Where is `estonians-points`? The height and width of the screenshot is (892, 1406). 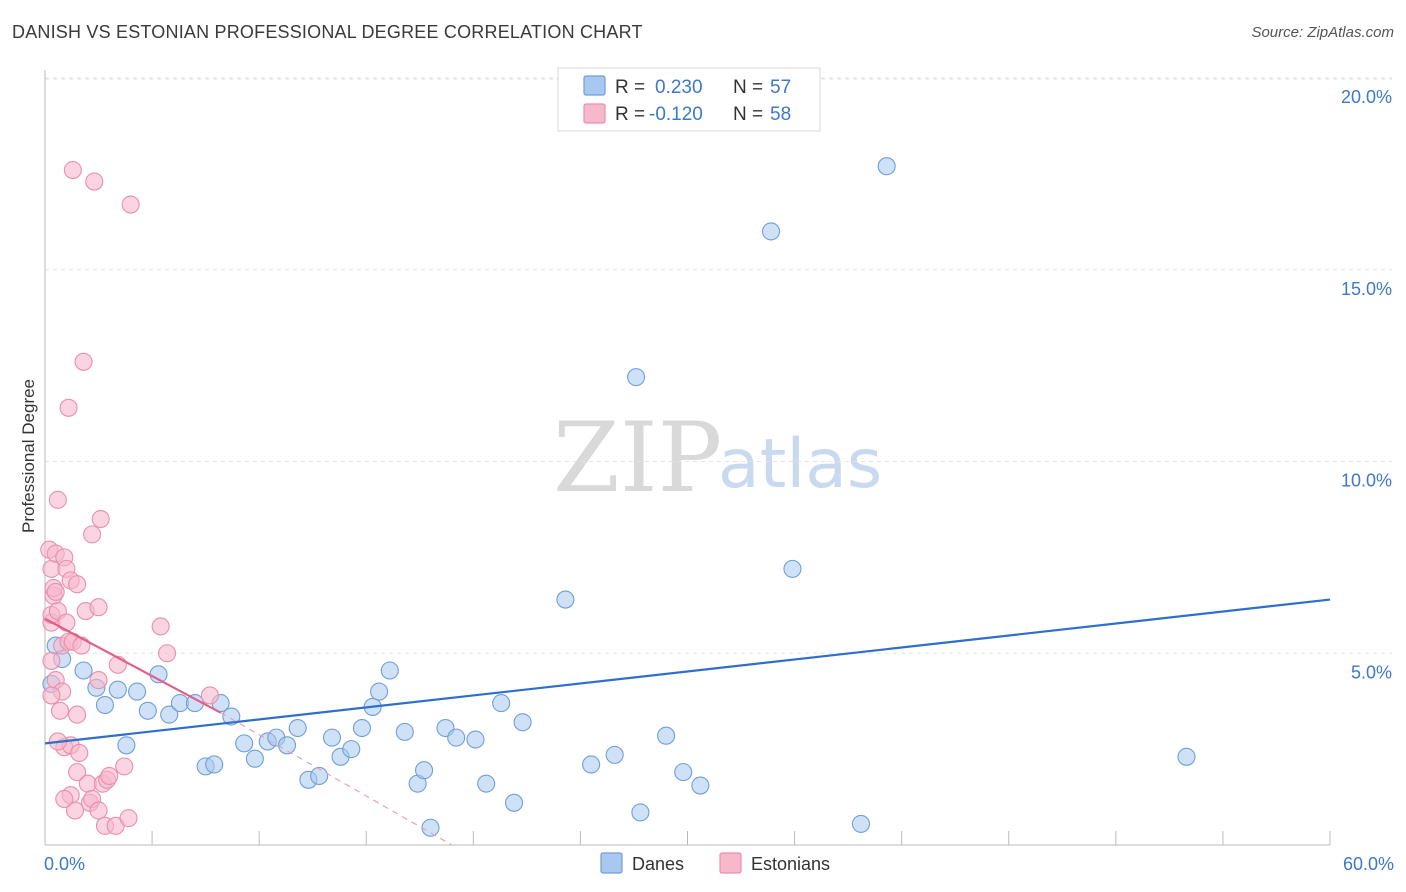
estonians-points is located at coordinates (129, 497).